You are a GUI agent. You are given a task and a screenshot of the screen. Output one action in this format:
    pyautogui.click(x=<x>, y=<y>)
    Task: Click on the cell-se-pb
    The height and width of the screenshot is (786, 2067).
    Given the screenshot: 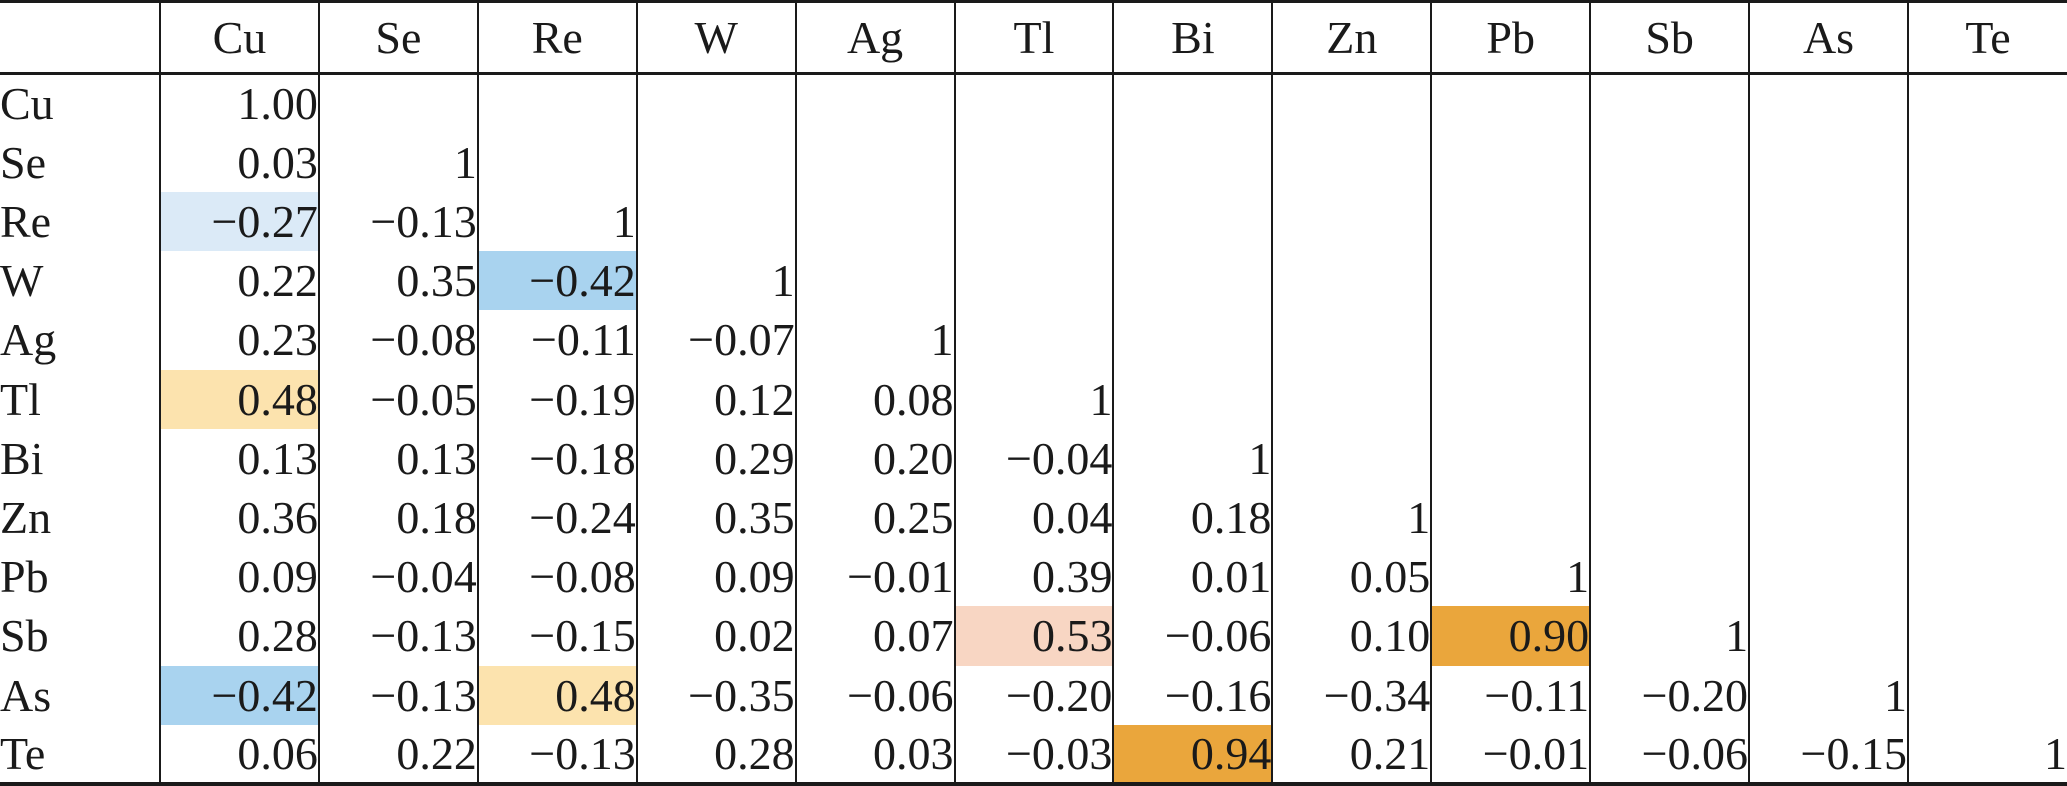 What is the action you would take?
    pyautogui.click(x=1510, y=162)
    